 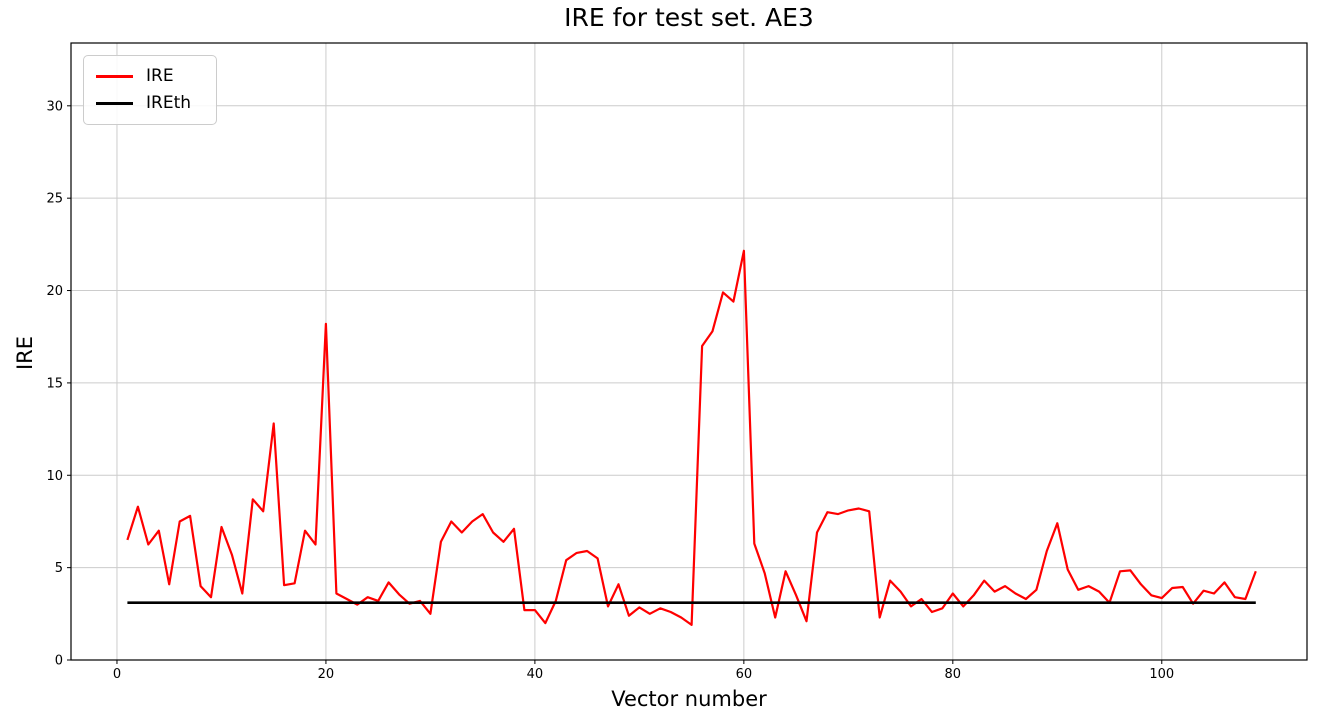 I want to click on y-tick-label: 15, so click(x=54, y=383).